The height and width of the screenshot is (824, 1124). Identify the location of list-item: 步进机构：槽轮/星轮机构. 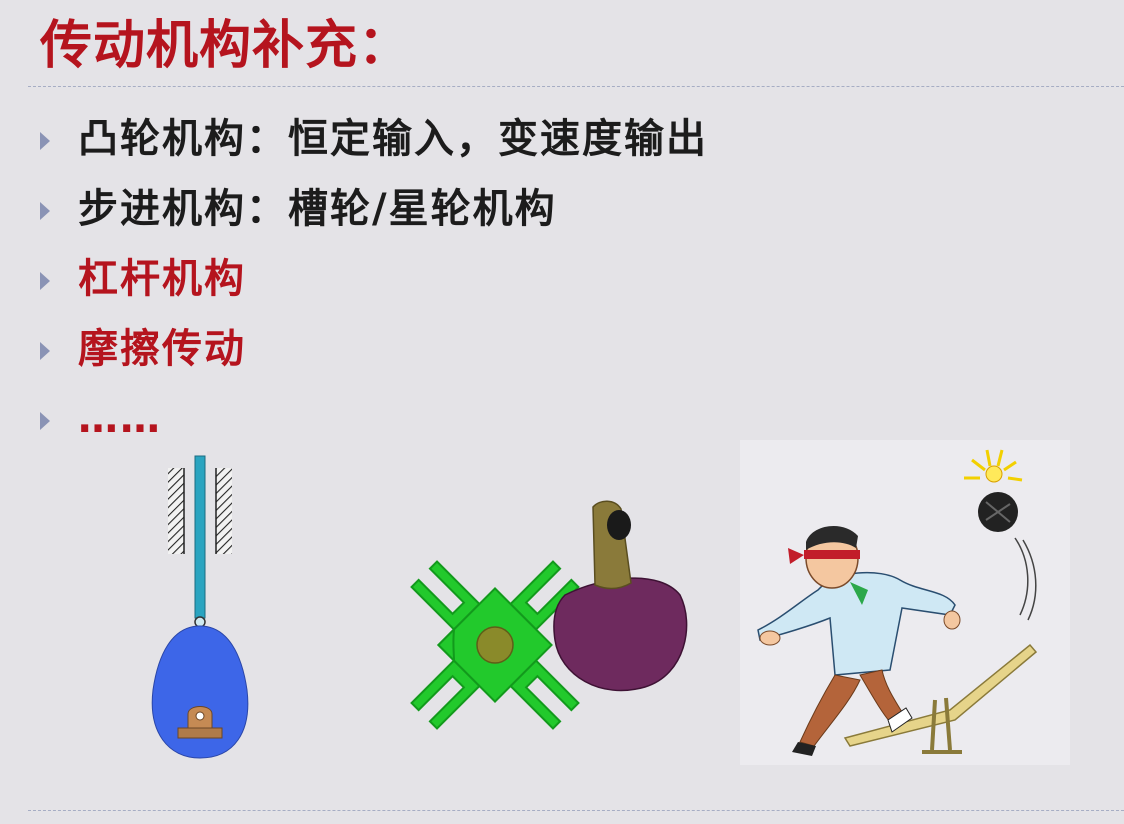
(374, 209).